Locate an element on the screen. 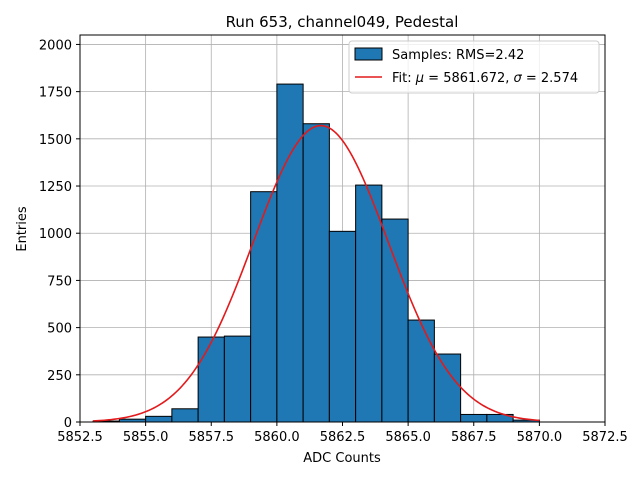 The width and height of the screenshot is (640, 480). x-tick-label: 5872.5 is located at coordinates (605, 437).